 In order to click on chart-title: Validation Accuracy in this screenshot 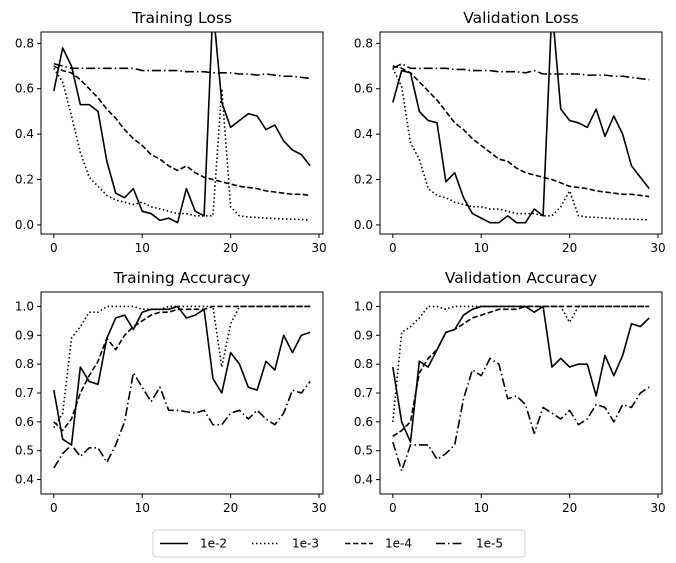, I will do `click(521, 278)`.